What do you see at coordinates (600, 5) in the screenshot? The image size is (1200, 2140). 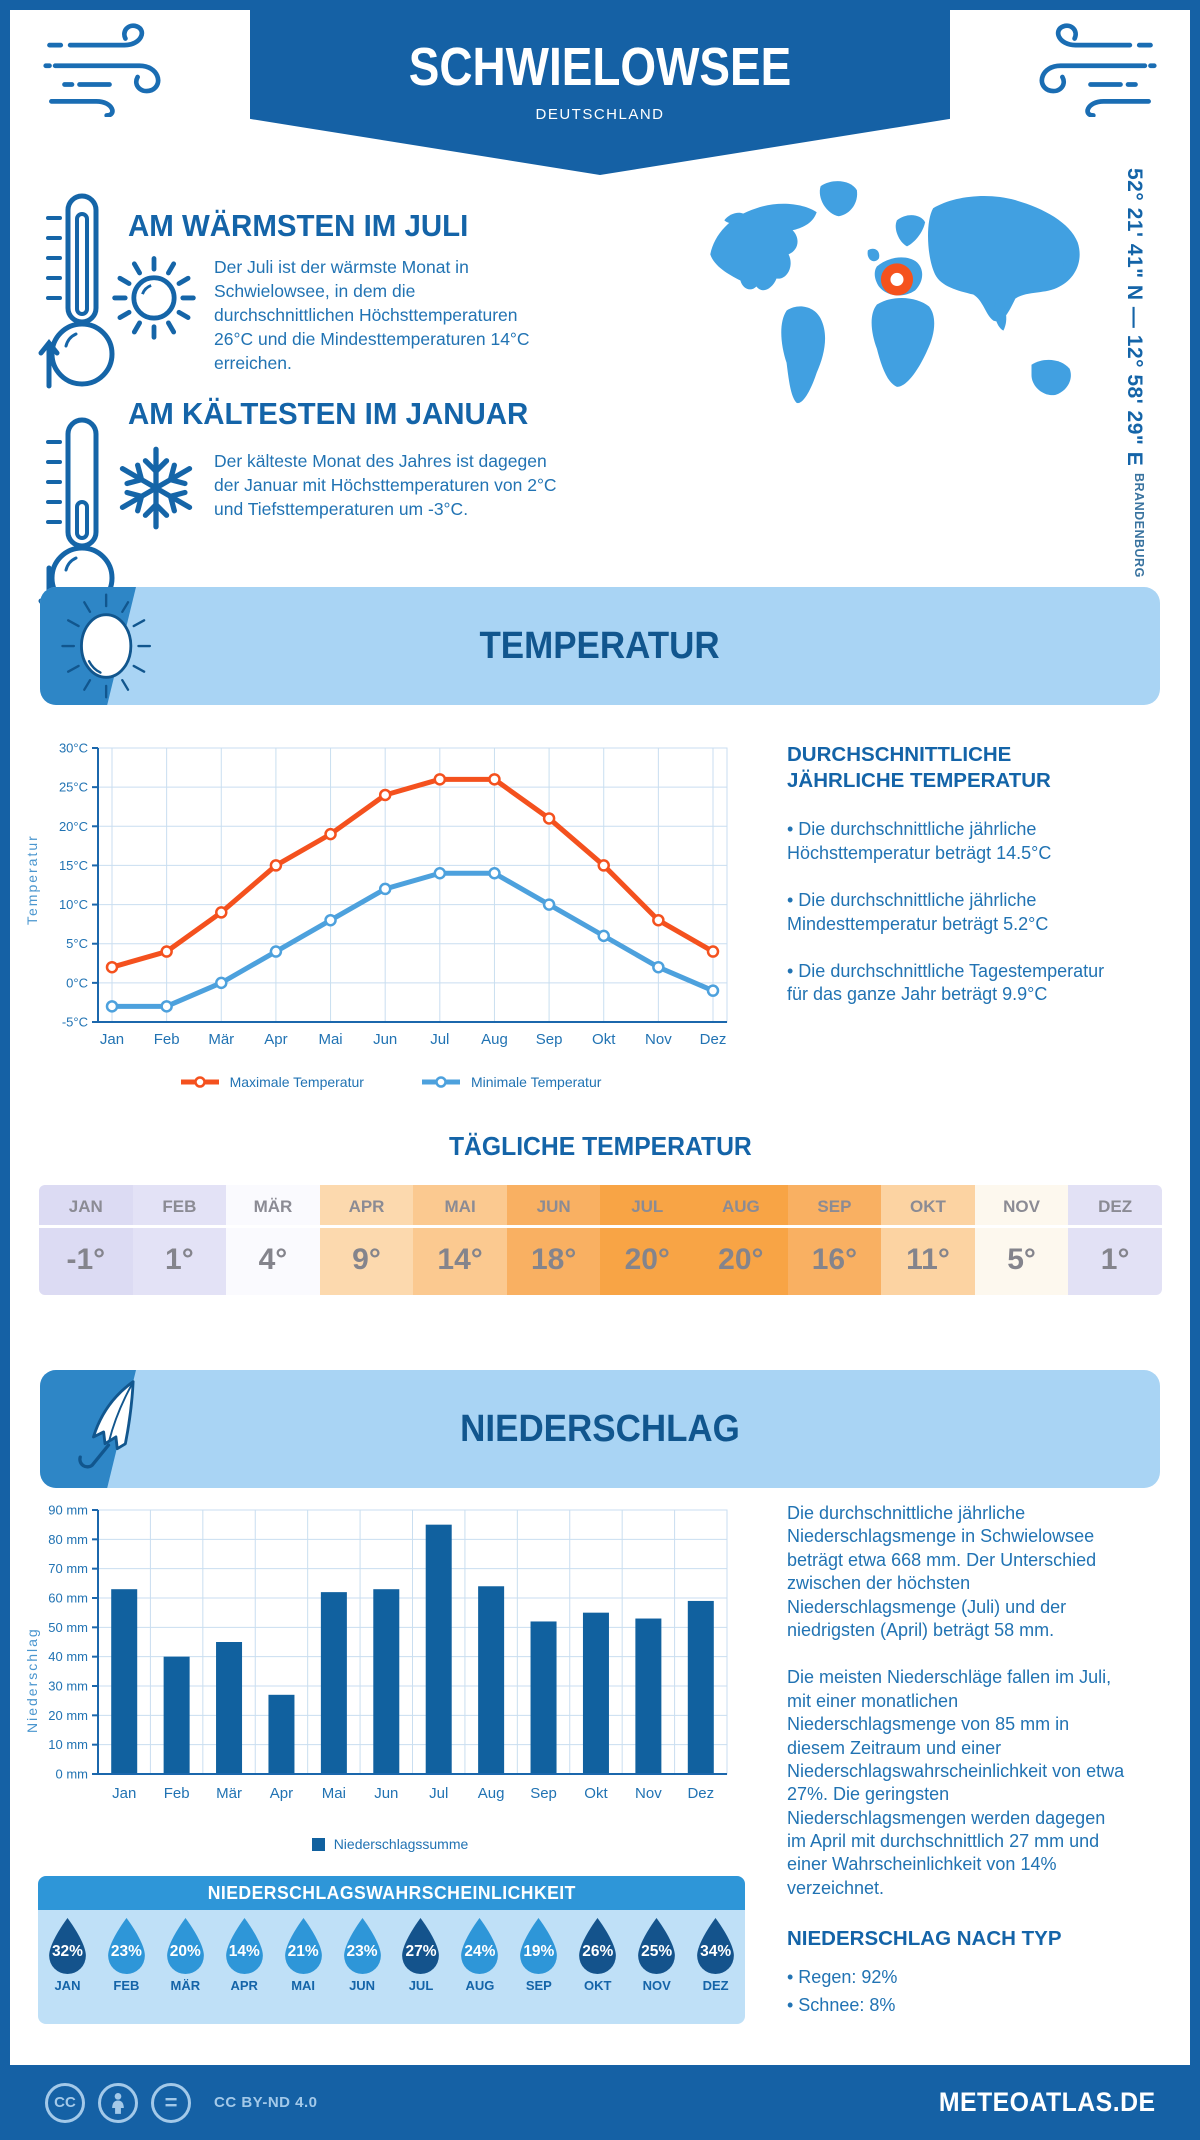 I see `page-border-top` at bounding box center [600, 5].